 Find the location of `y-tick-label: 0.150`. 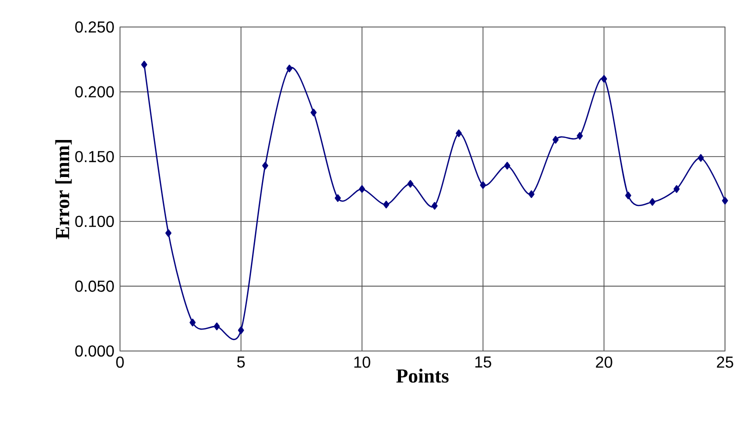

y-tick-label: 0.150 is located at coordinates (94, 156).